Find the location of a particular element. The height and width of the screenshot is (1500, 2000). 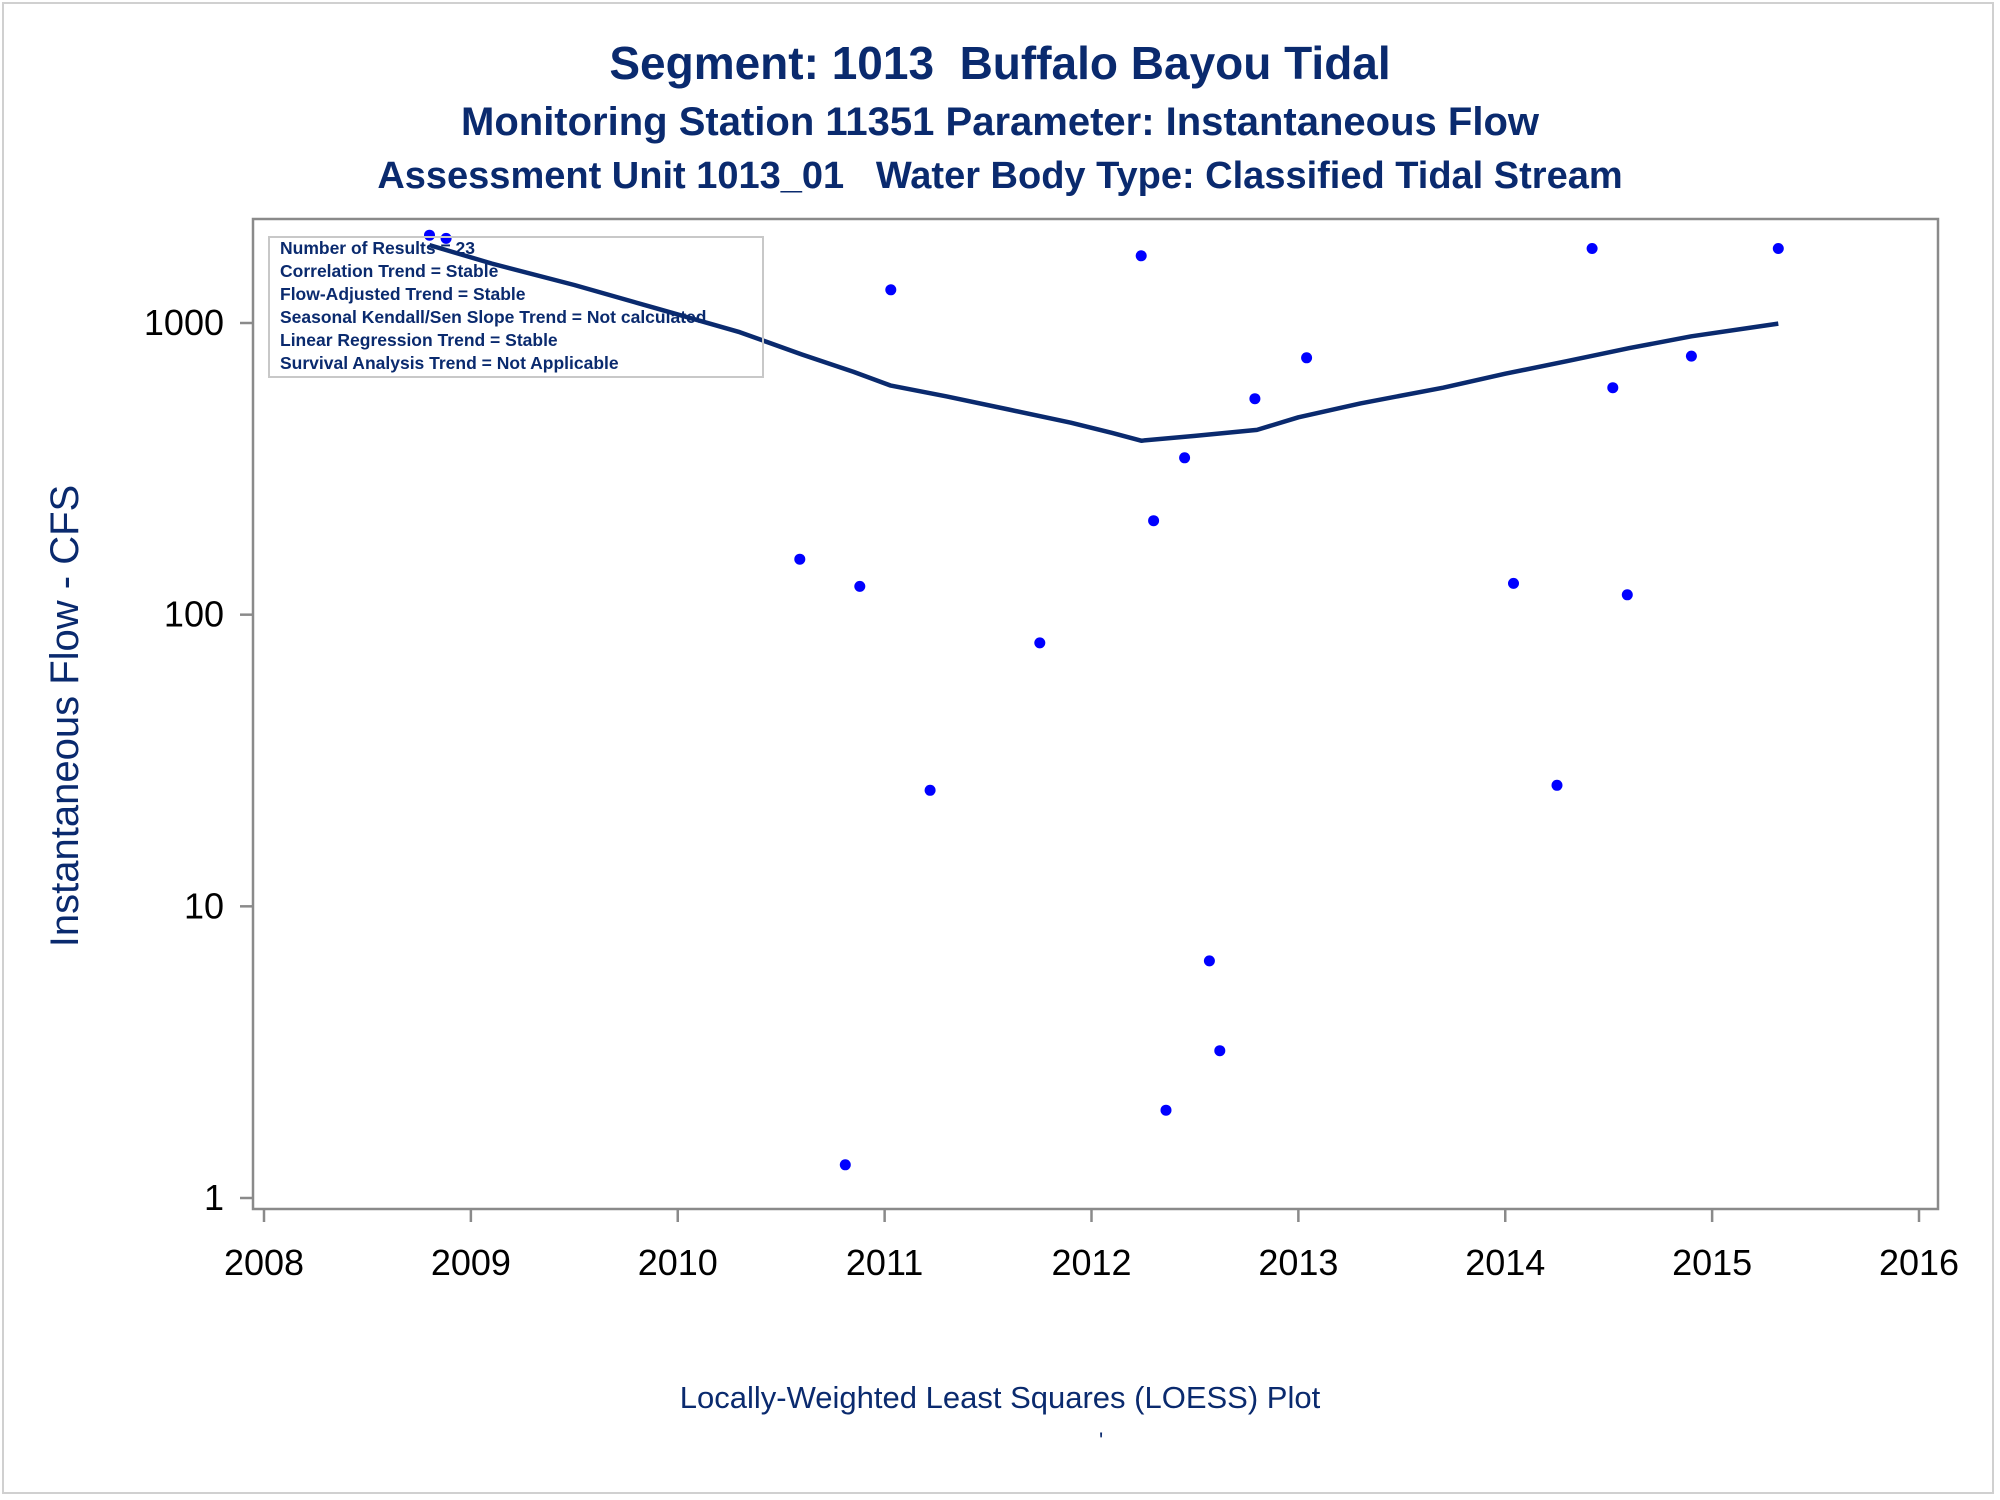

x-tick-label: 2014 is located at coordinates (1505, 1262).